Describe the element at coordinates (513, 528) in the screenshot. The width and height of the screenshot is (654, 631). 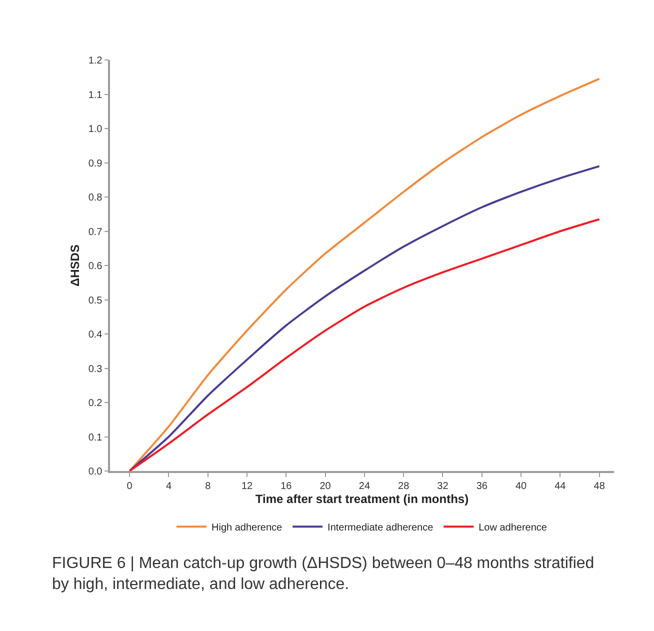
I see `legend-label: Low adherence` at that location.